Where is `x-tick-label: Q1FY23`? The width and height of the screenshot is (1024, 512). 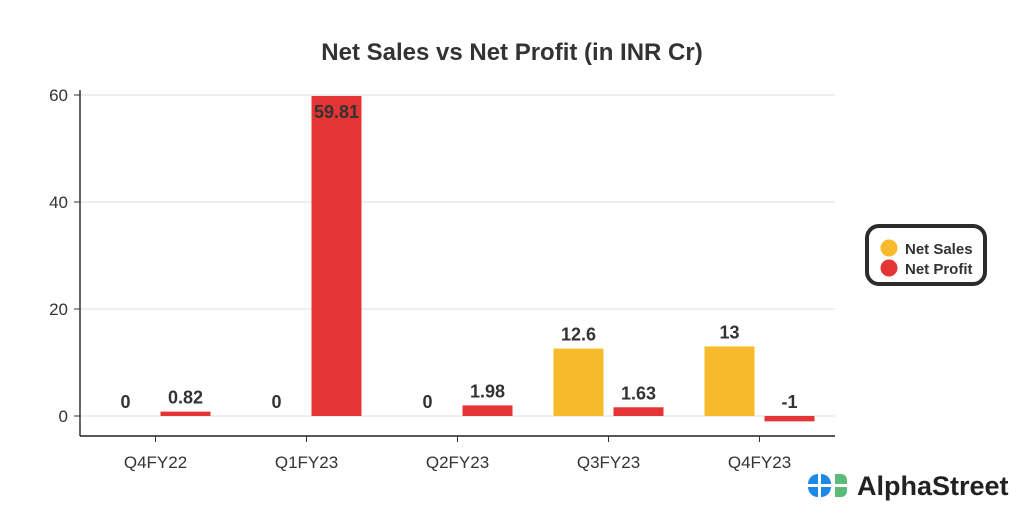 x-tick-label: Q1FY23 is located at coordinates (306, 462).